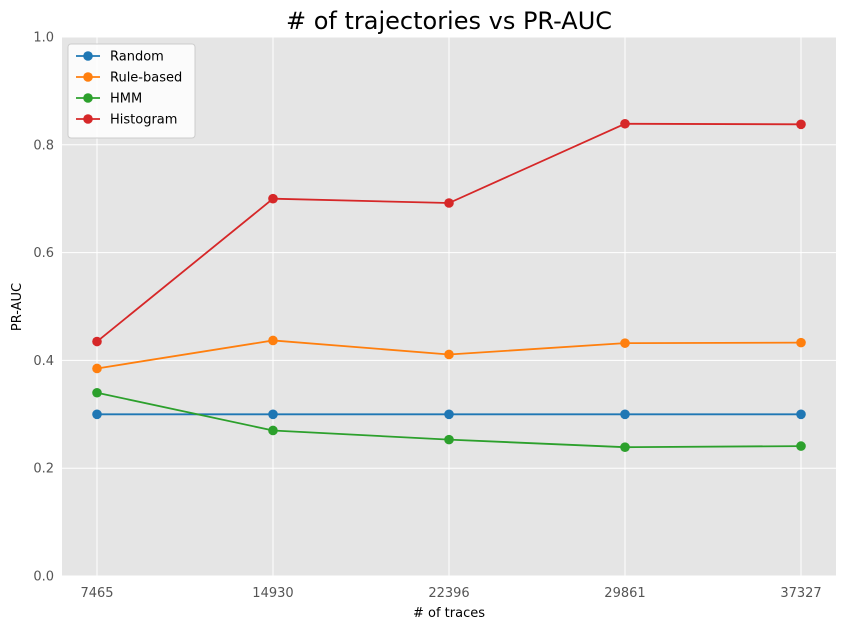  I want to click on x-tick-label: 29861, so click(624, 593).